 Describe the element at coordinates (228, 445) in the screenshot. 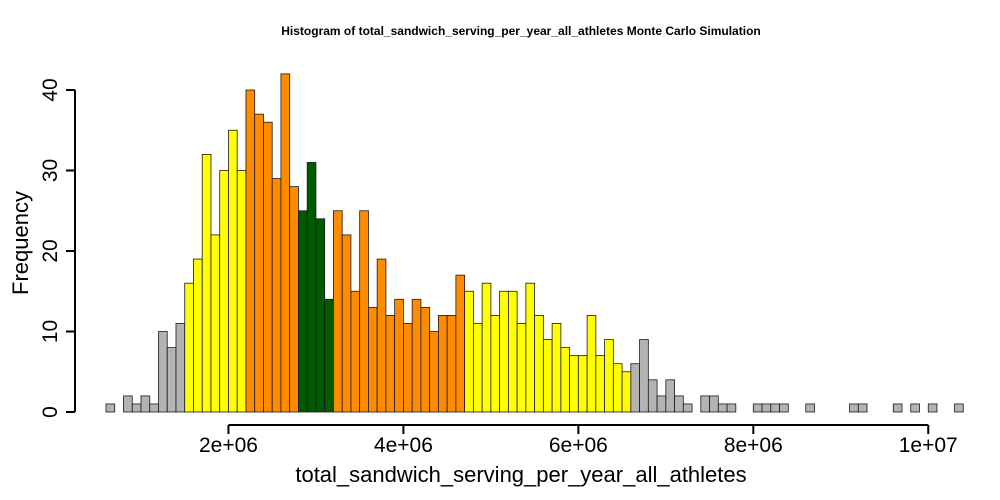

I see `x-tick-label: 2e+06` at that location.